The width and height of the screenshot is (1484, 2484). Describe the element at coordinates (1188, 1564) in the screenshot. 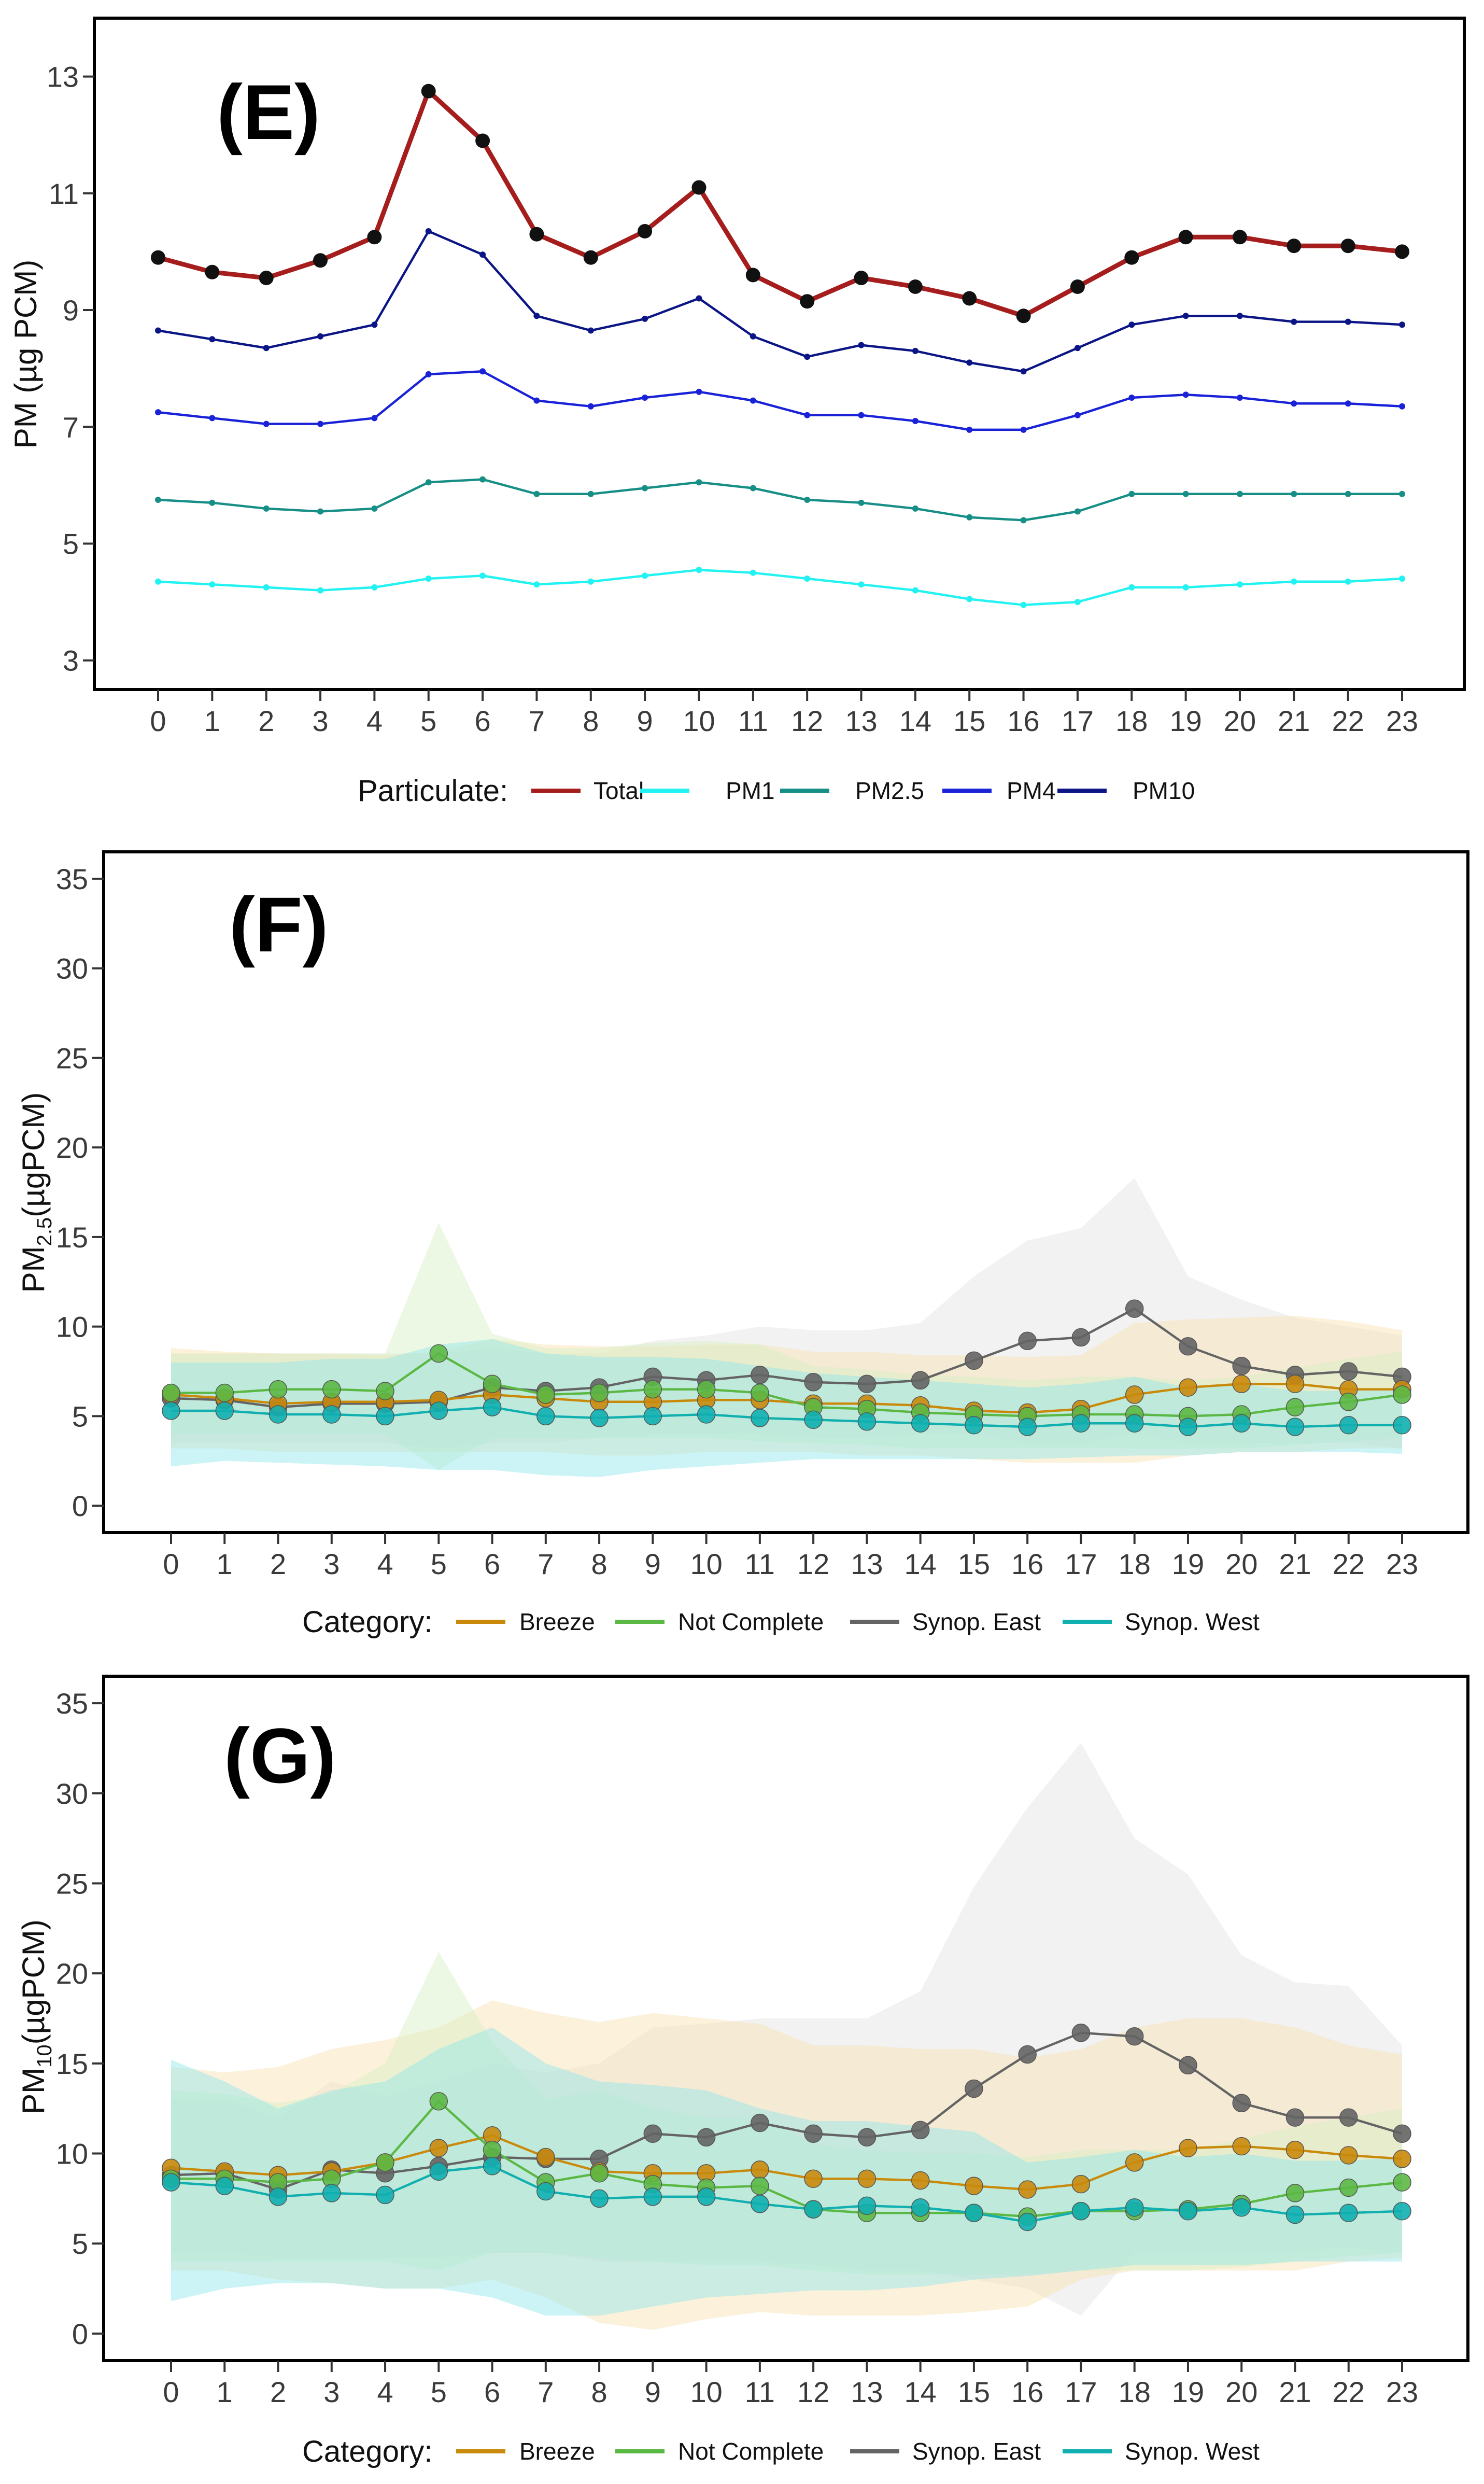

I see `f-x-tick-label: 19` at that location.